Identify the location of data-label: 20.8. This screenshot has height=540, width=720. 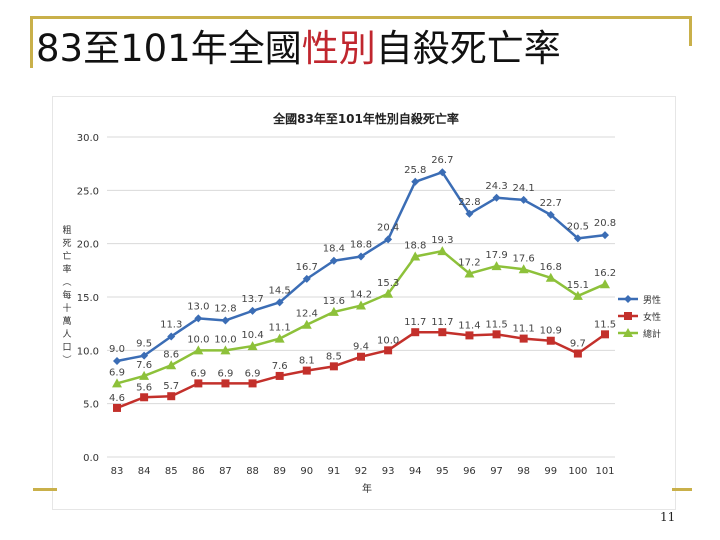
(605, 223).